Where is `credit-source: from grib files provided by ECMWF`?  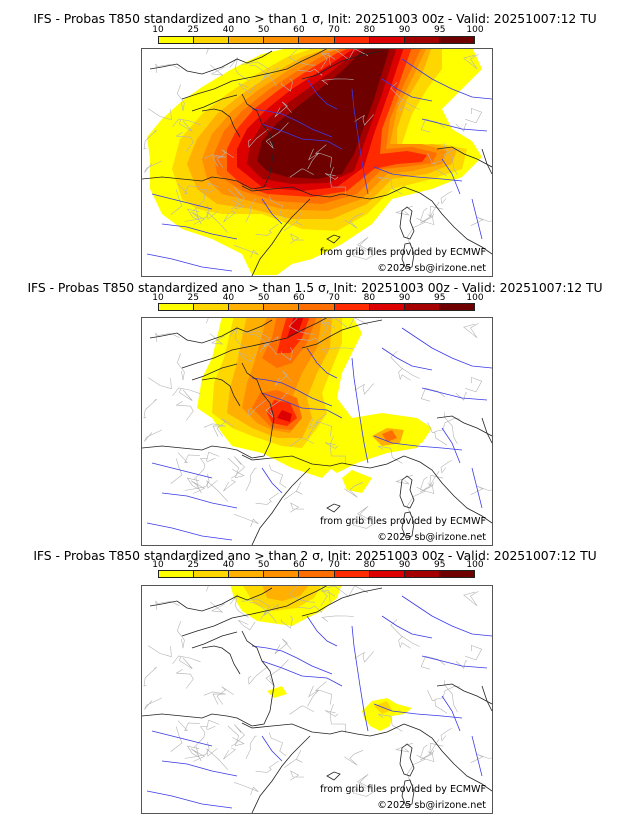
credit-source: from grib files provided by ECMWF is located at coordinates (403, 789).